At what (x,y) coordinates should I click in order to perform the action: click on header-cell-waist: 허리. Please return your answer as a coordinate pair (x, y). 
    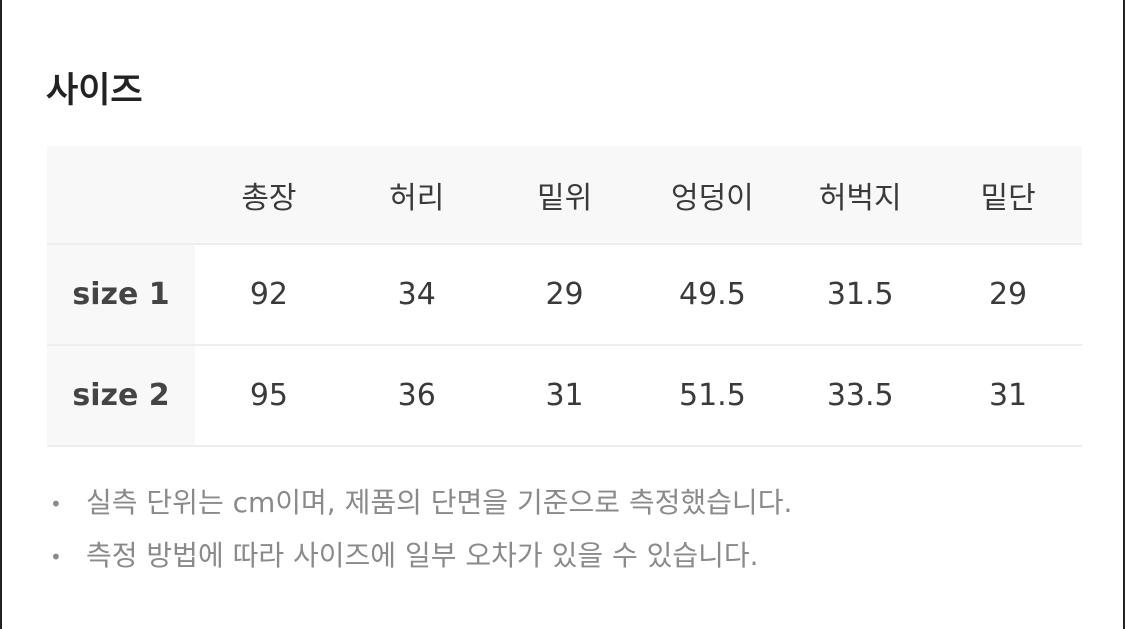
    Looking at the image, I should click on (417, 198).